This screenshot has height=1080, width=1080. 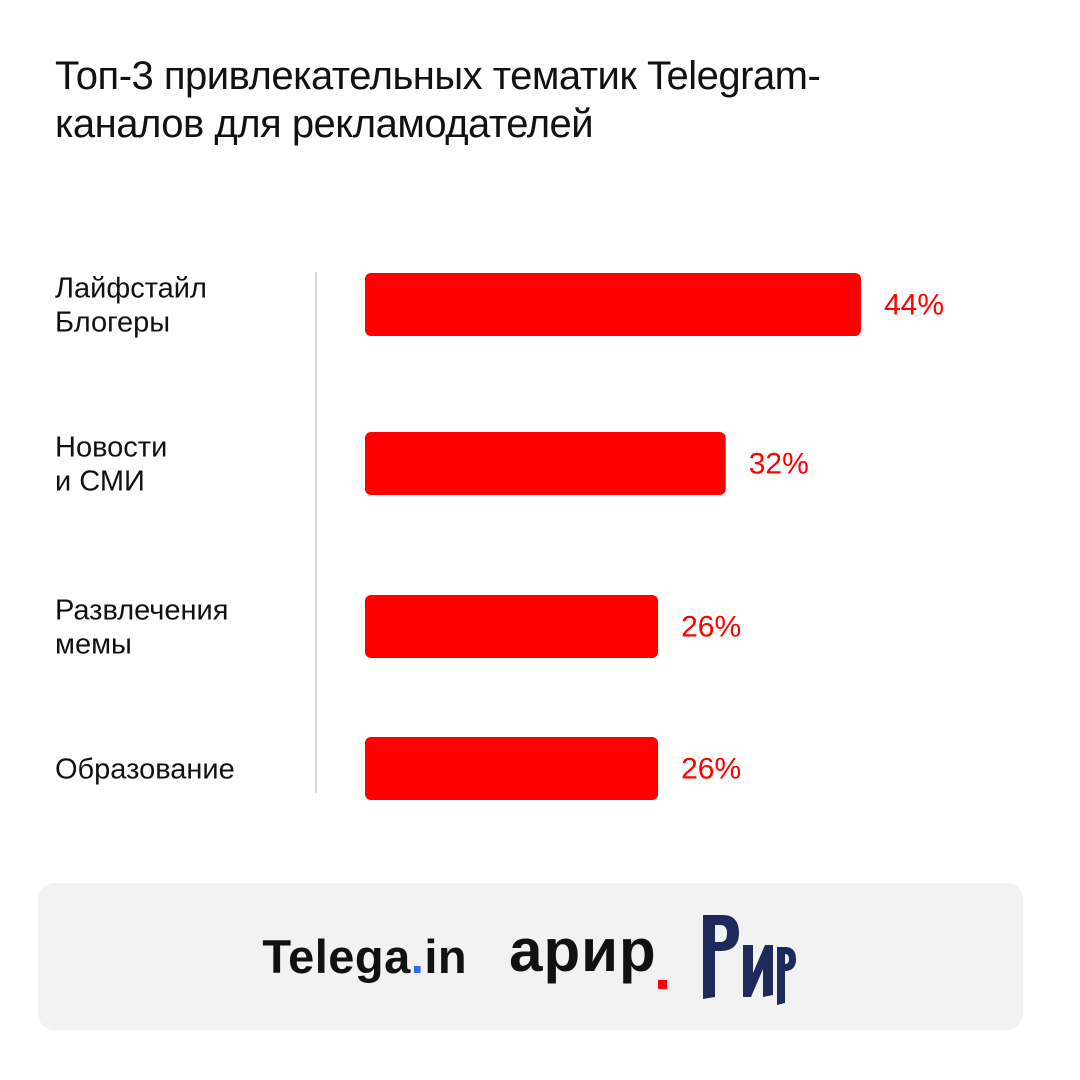 What do you see at coordinates (336, 956) in the screenshot?
I see `telega-logo-main: Telega` at bounding box center [336, 956].